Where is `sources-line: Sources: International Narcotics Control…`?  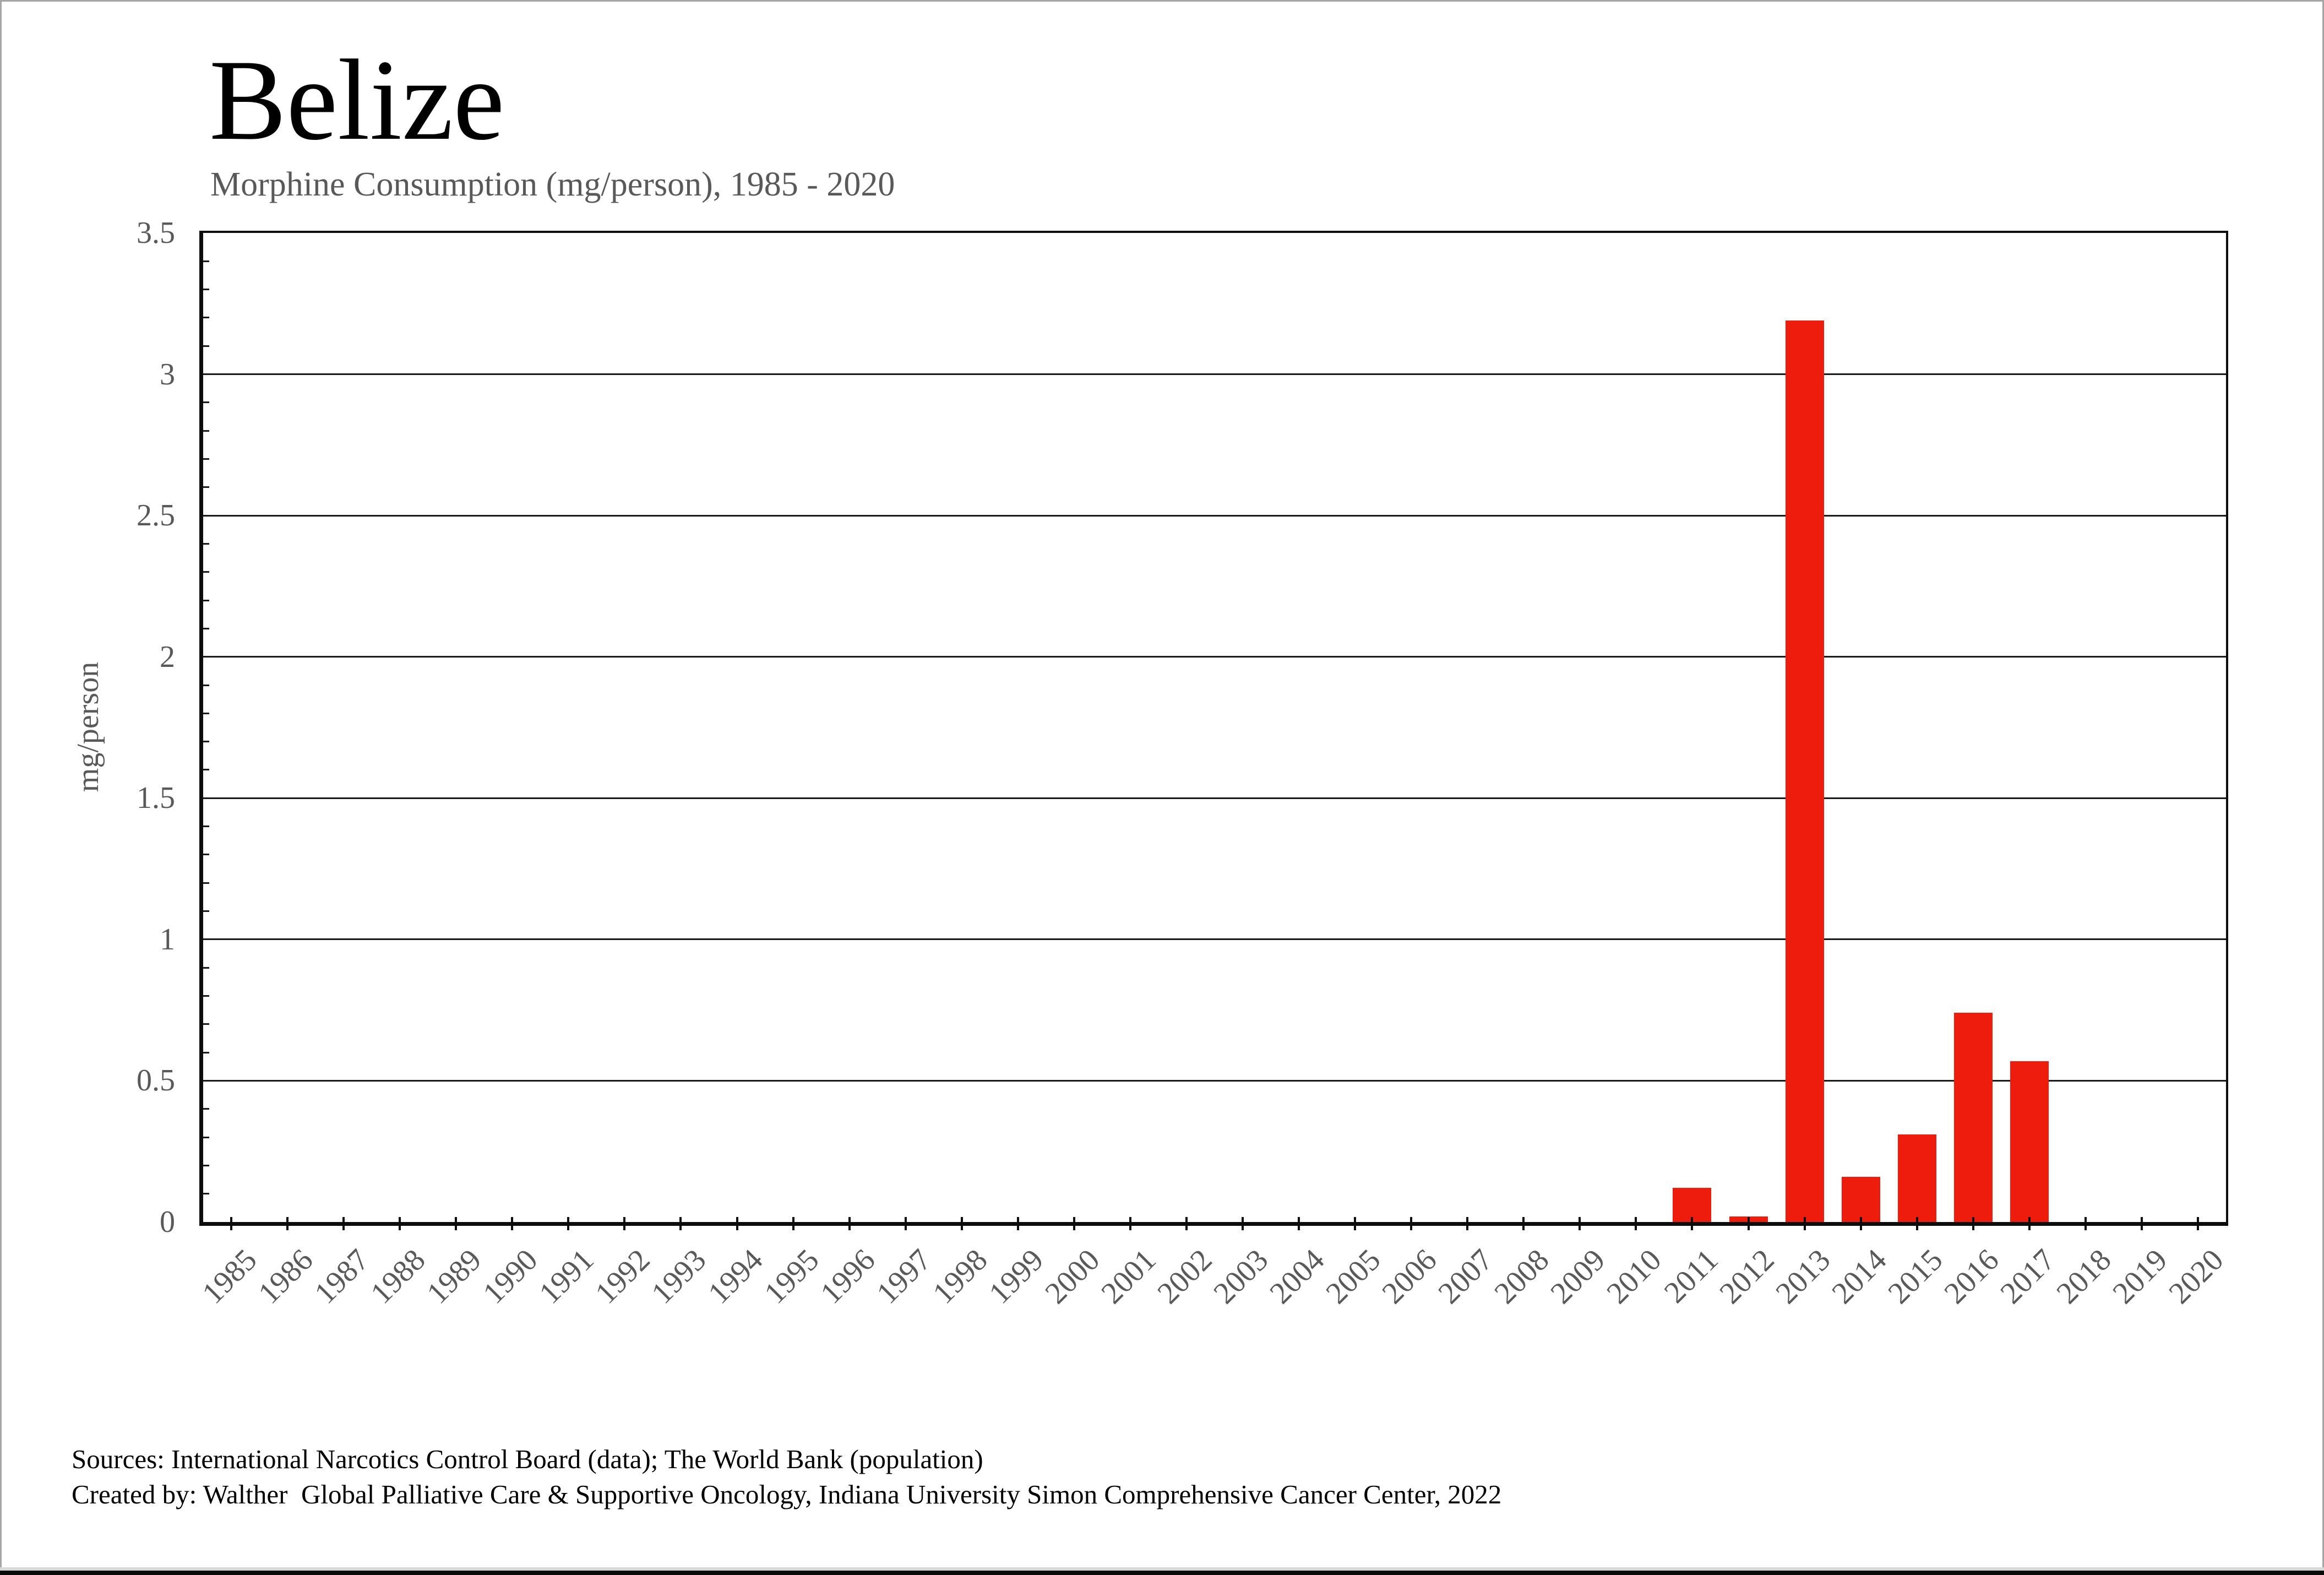
sources-line: Sources: International Narcotics Control… is located at coordinates (527, 1459).